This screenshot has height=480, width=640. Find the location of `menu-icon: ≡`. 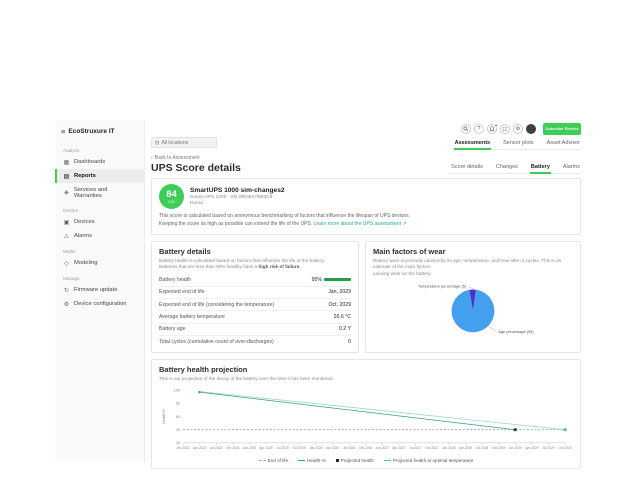

menu-icon: ≡ is located at coordinates (63, 131).